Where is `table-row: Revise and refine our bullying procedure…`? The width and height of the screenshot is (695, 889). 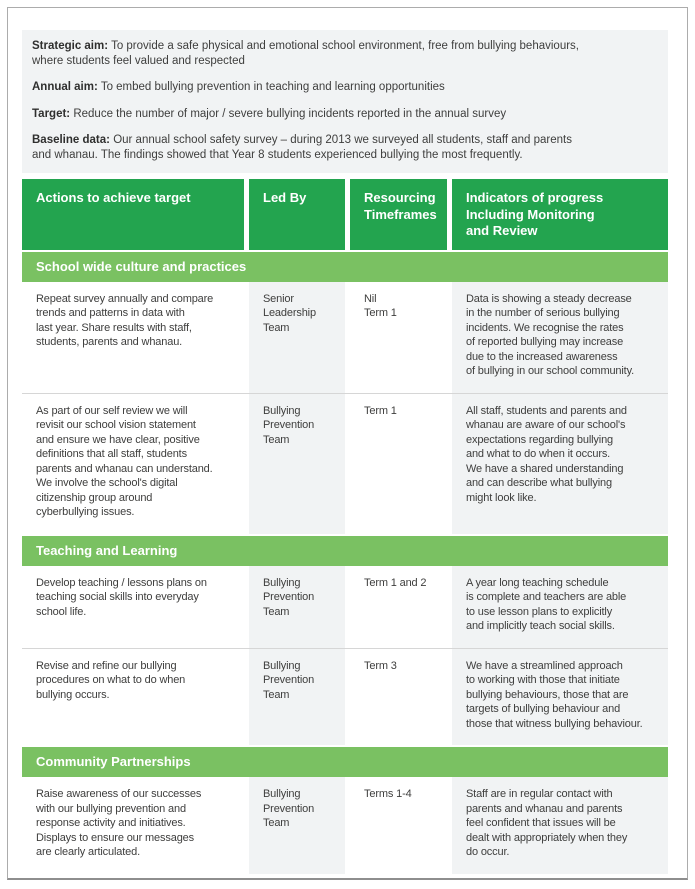 table-row: Revise and refine our bullying procedure… is located at coordinates (345, 696).